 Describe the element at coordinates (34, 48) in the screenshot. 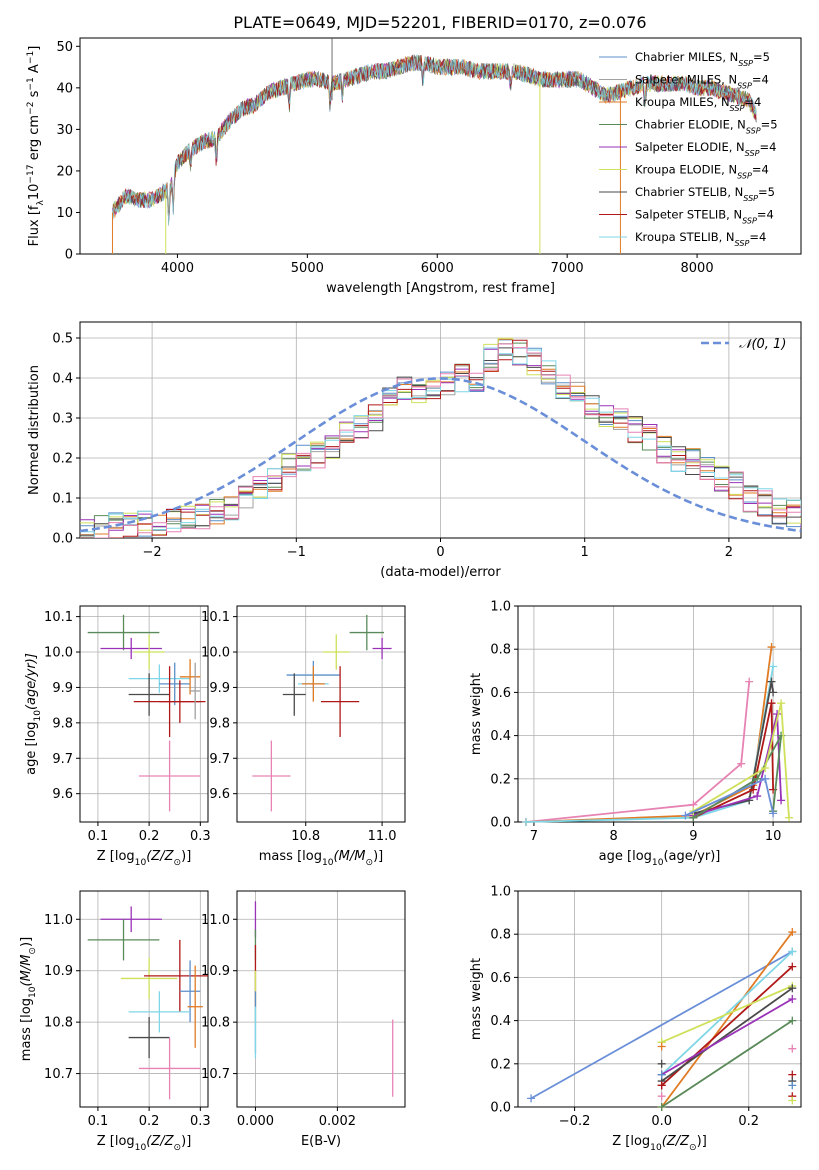

I see `label-part: ]` at that location.